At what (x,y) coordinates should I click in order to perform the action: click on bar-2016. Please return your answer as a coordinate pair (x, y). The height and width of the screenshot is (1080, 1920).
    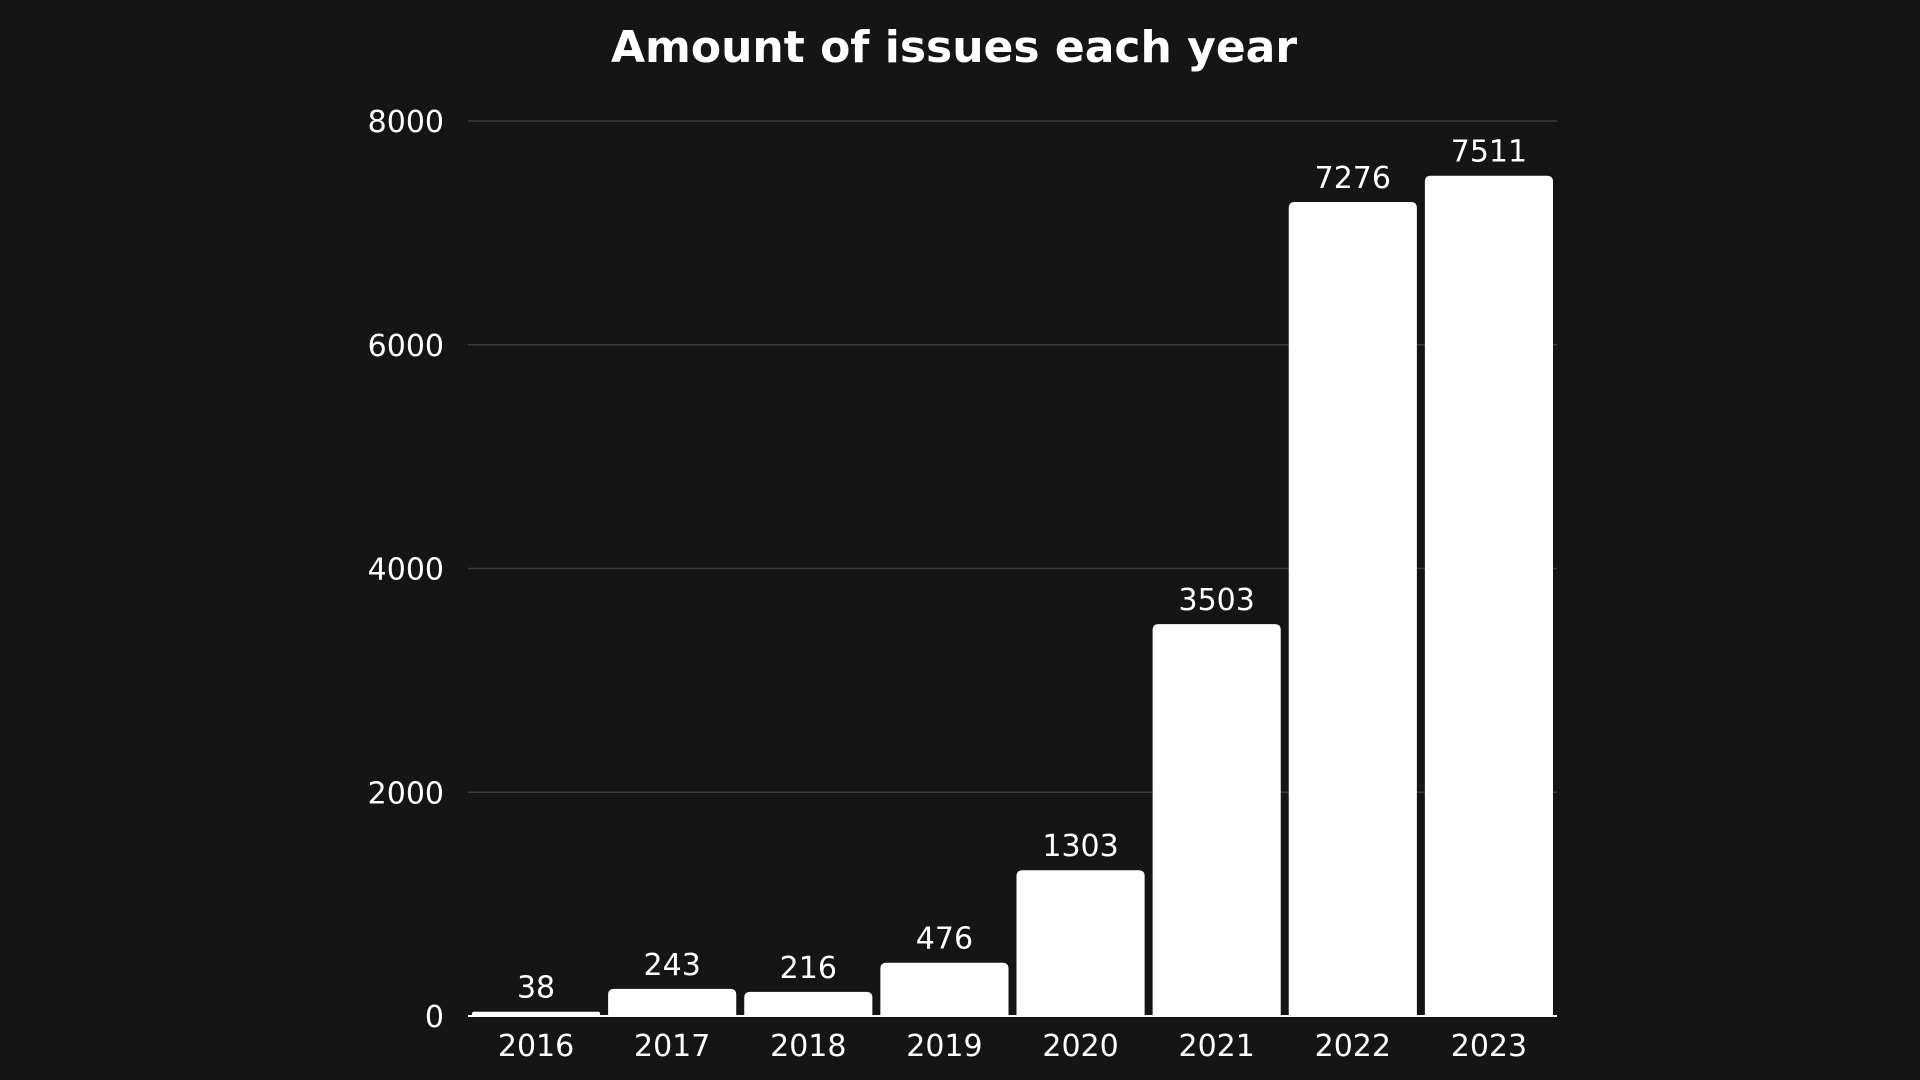
    Looking at the image, I should click on (536, 1013).